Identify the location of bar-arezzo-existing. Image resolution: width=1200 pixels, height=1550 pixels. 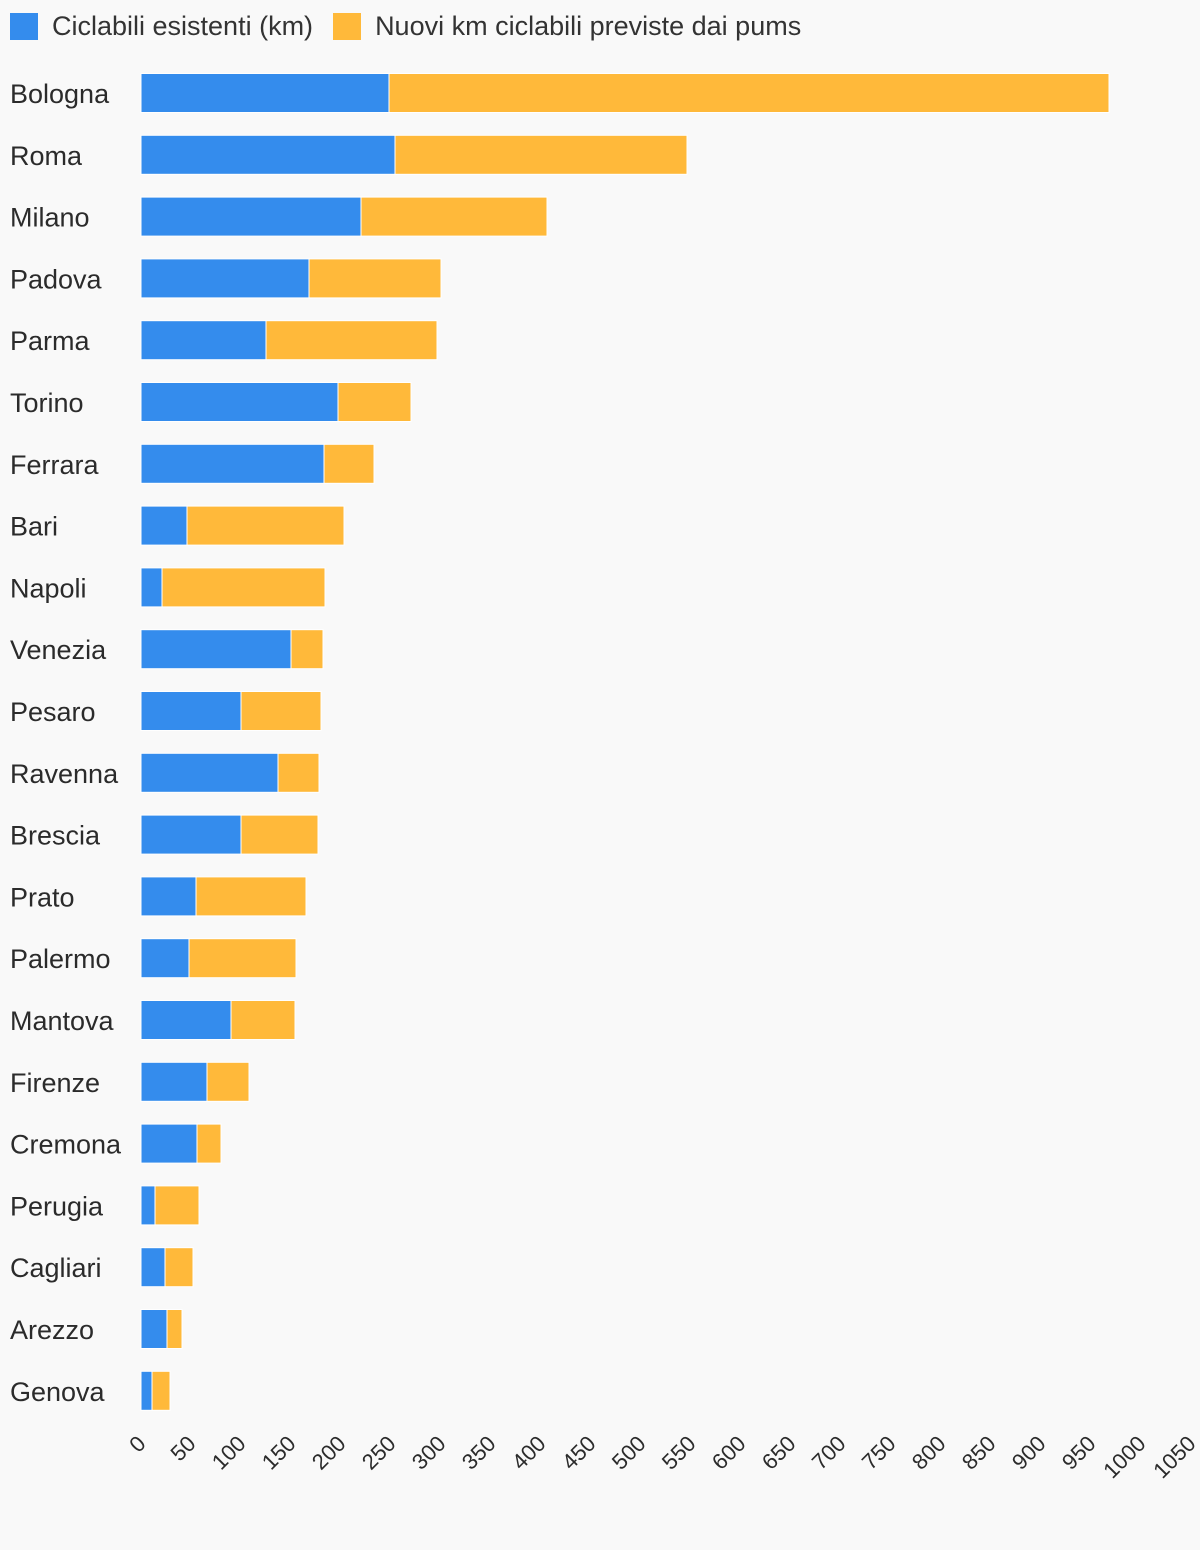
(154, 1329).